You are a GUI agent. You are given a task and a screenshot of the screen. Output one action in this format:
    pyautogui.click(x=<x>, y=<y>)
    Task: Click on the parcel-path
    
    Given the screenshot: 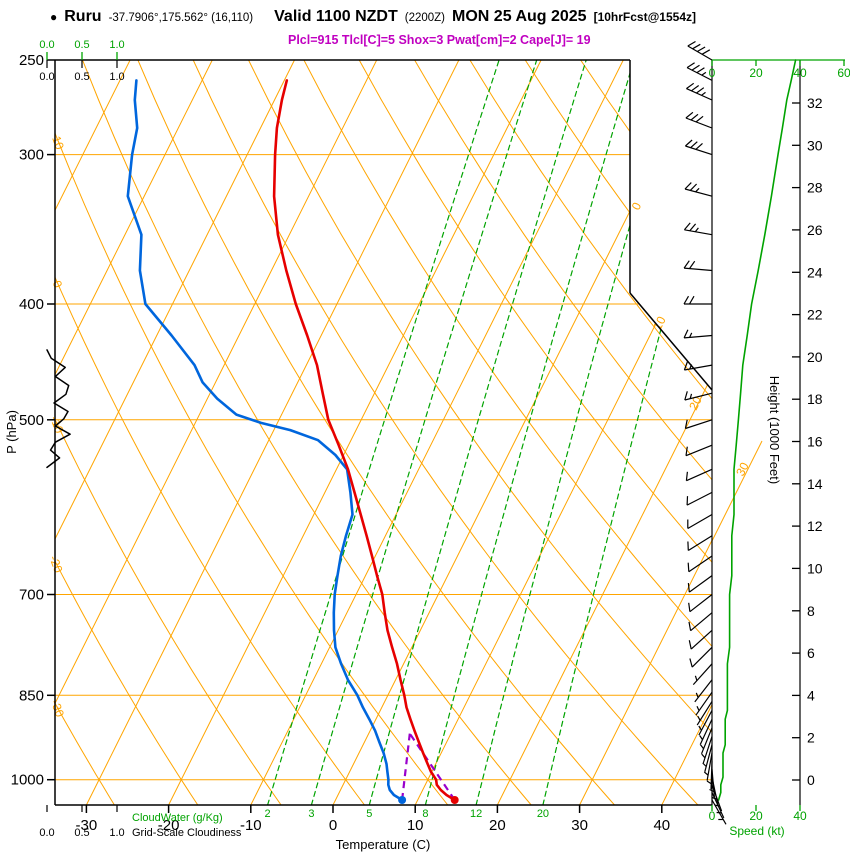 What is the action you would take?
    pyautogui.click(x=428, y=766)
    